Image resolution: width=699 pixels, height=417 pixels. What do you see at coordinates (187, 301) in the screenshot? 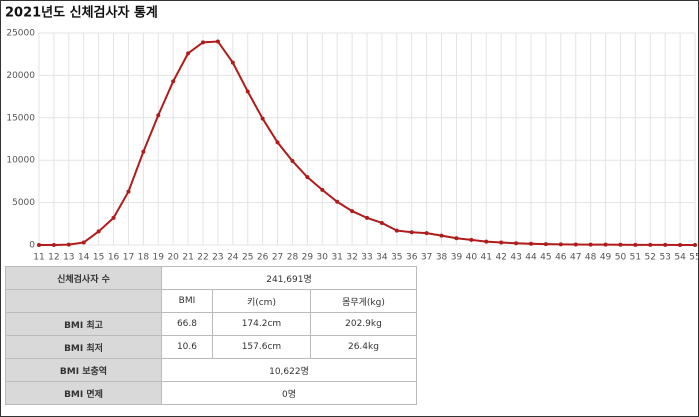
I see `table-cell: BMI` at bounding box center [187, 301].